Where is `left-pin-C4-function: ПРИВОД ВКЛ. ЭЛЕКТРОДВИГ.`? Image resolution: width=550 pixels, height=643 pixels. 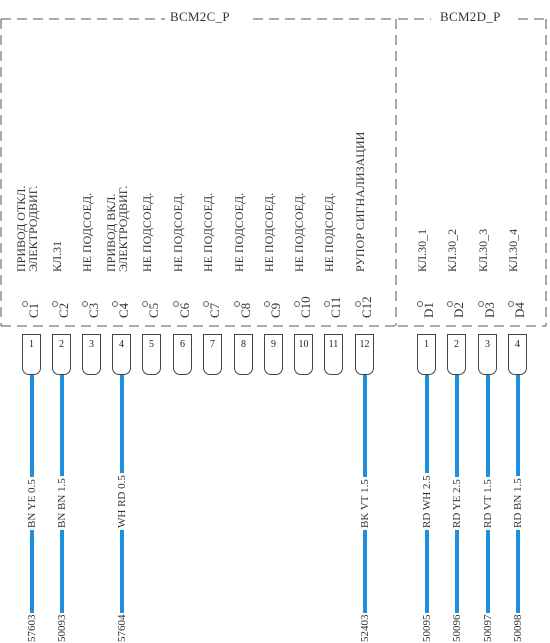 left-pin-C4-function: ПРИВОД ВКЛ. ЭЛЕКТРОДВИГ. is located at coordinates (117, 228).